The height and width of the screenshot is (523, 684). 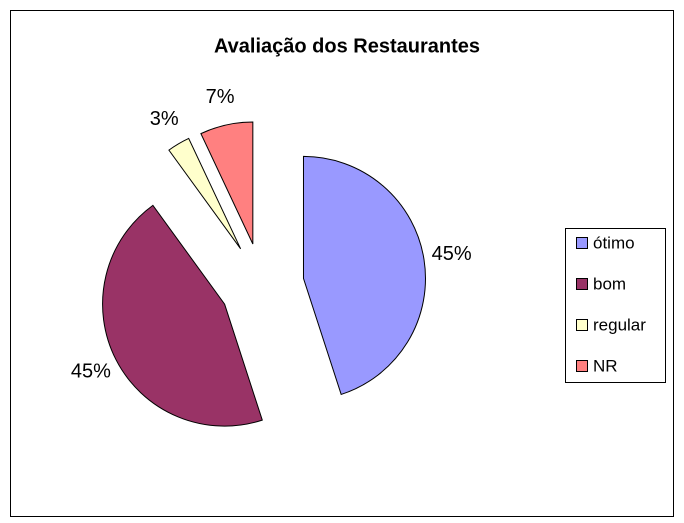 What do you see at coordinates (347, 46) in the screenshot?
I see `chart-title: Avaliação dos Restaurantes` at bounding box center [347, 46].